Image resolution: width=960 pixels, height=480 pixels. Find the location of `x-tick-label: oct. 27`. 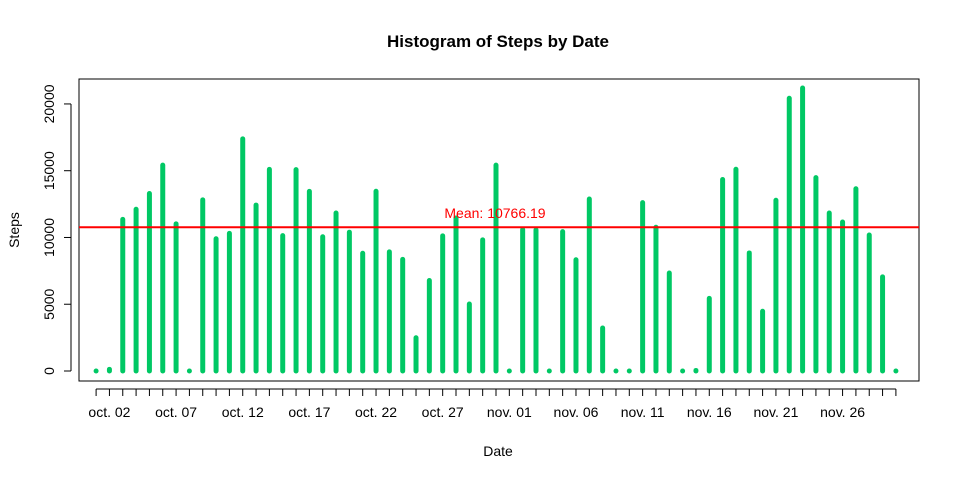

x-tick-label: oct. 27 is located at coordinates (443, 412).